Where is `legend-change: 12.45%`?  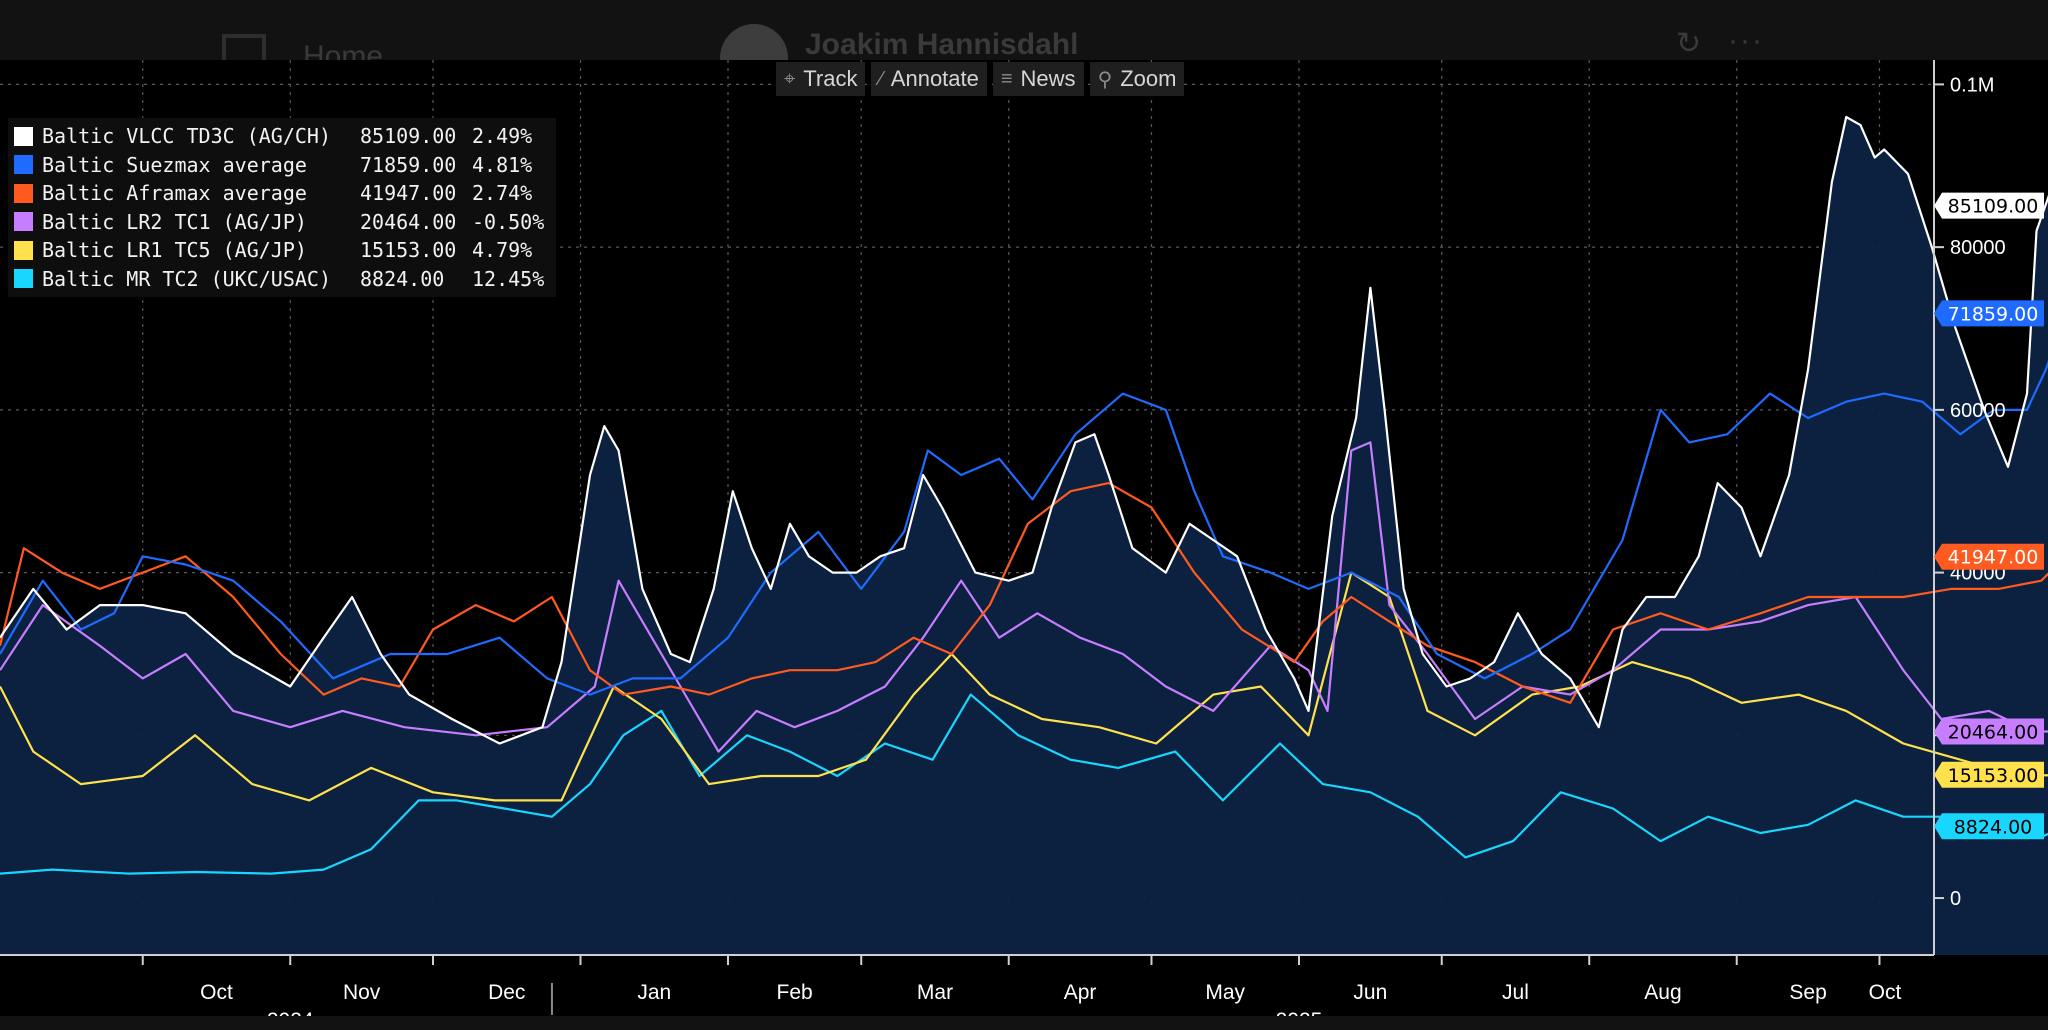
legend-change: 12.45% is located at coordinates (508, 278).